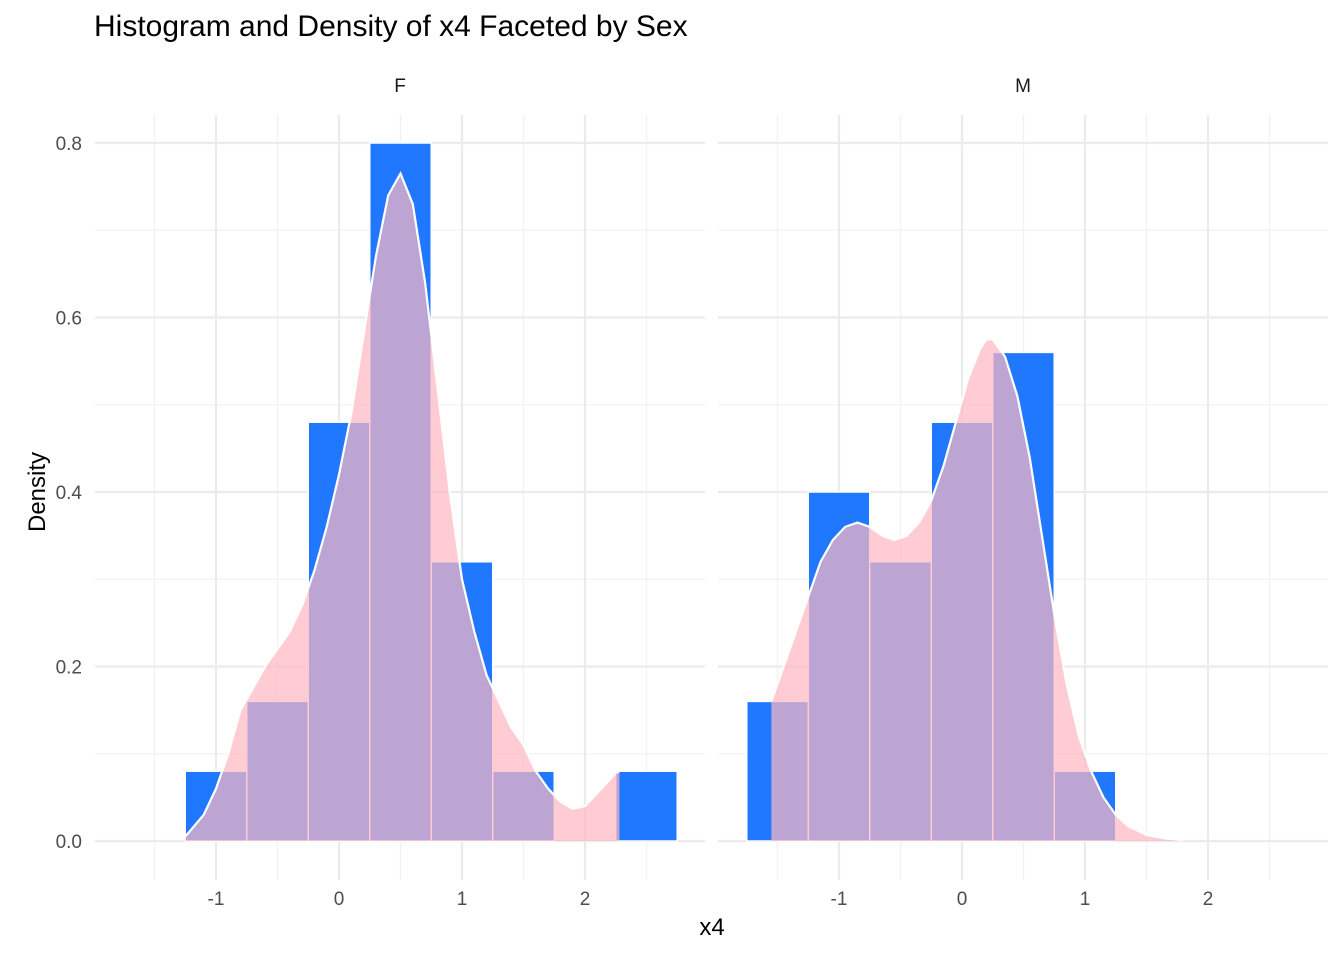 This screenshot has width=1344, height=960. What do you see at coordinates (69, 493) in the screenshot?
I see `y-tick-label: 0.4` at bounding box center [69, 493].